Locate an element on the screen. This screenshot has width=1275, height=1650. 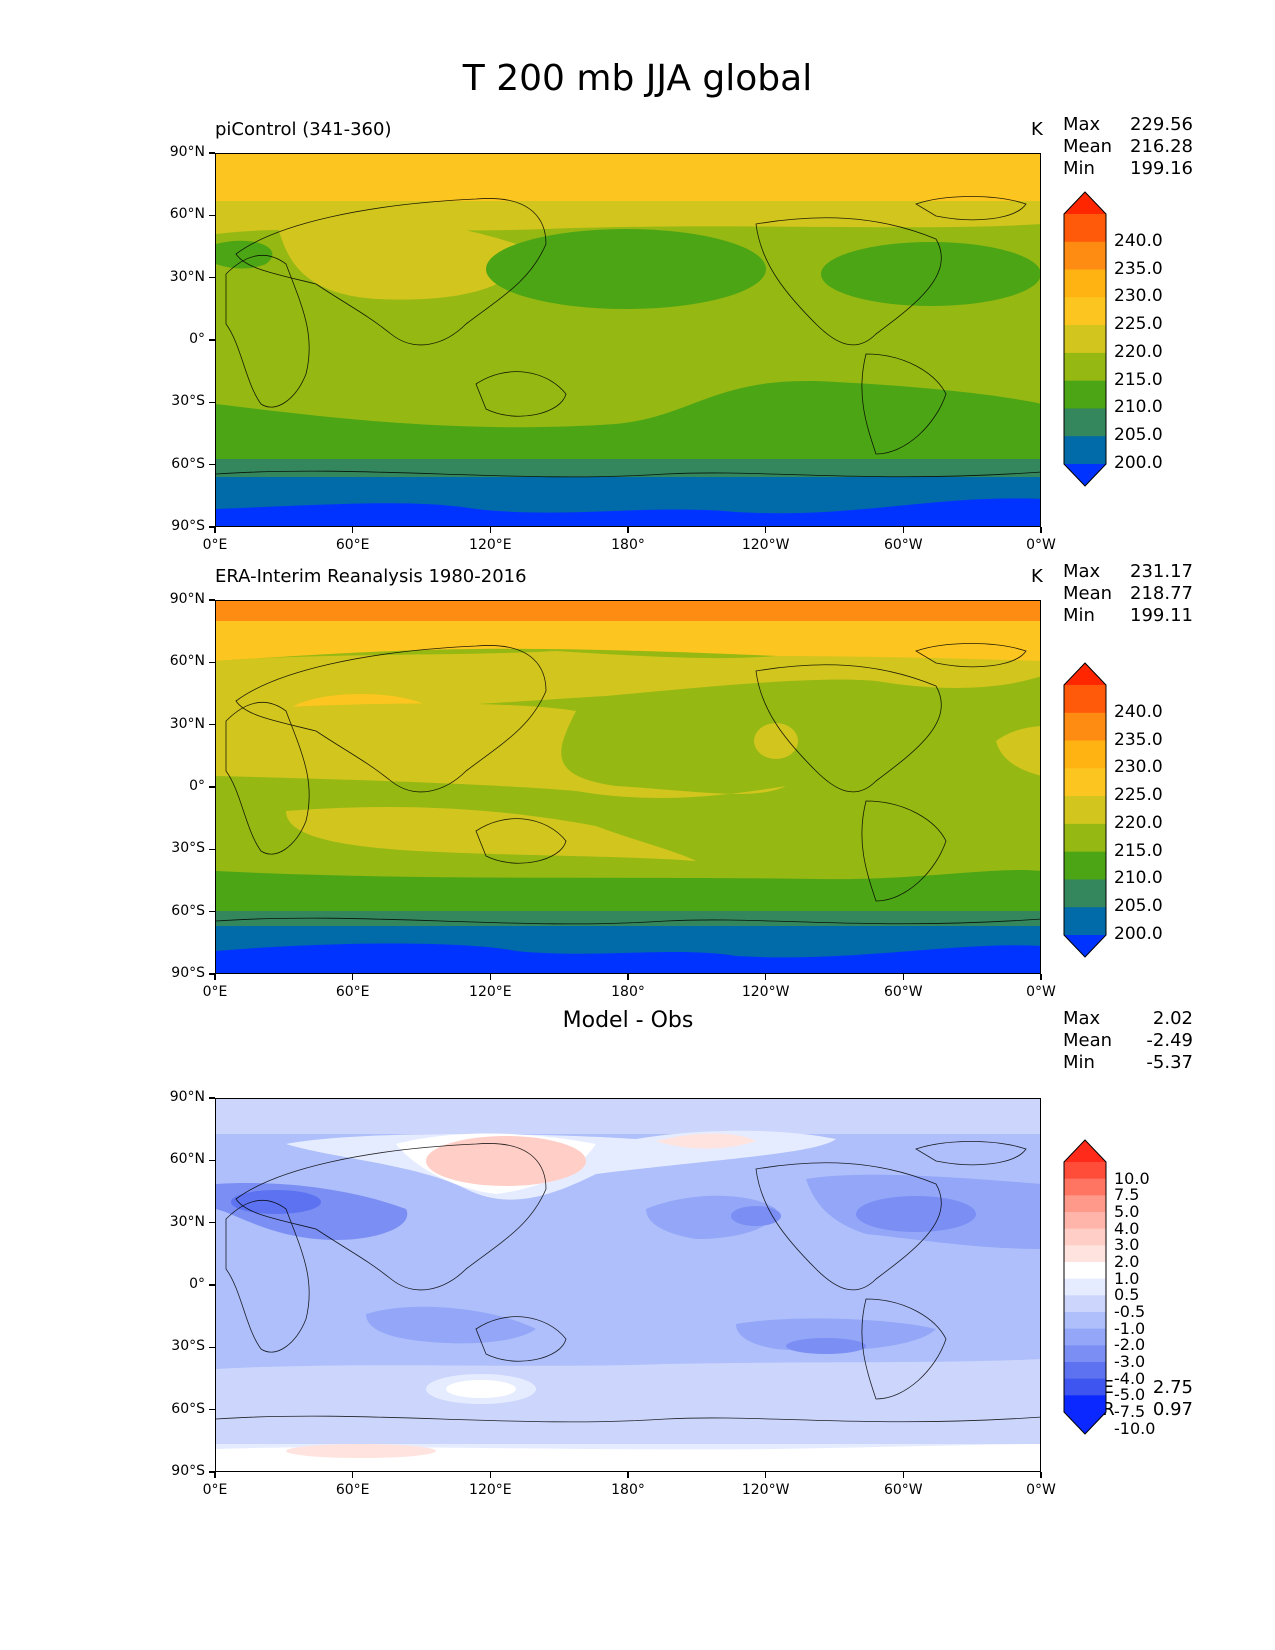
colorbar-tick-label: 200.0 is located at coordinates (1138, 463).